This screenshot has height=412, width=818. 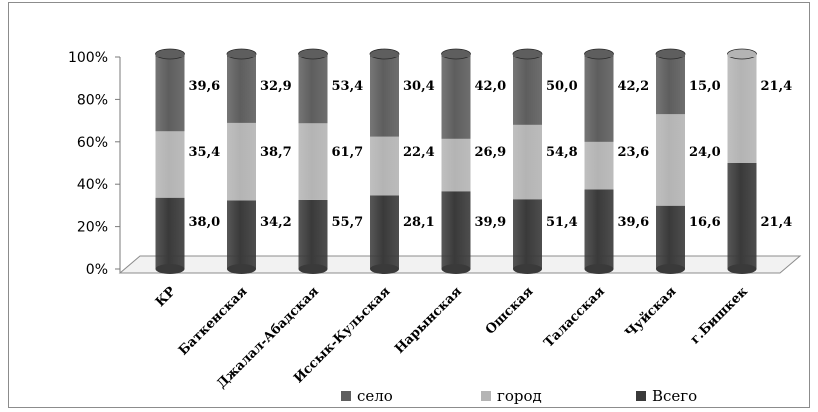 I want to click on data-label: 34,2, so click(x=276, y=222).